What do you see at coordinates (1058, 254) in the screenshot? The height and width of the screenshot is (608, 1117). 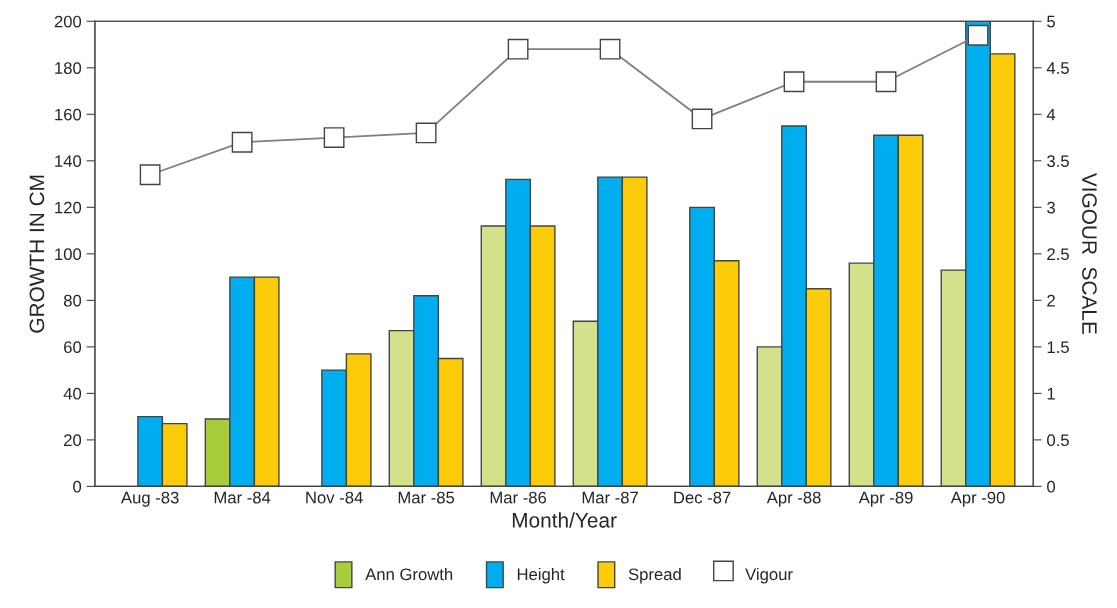 I see `y2-tick-label: 2.5` at bounding box center [1058, 254].